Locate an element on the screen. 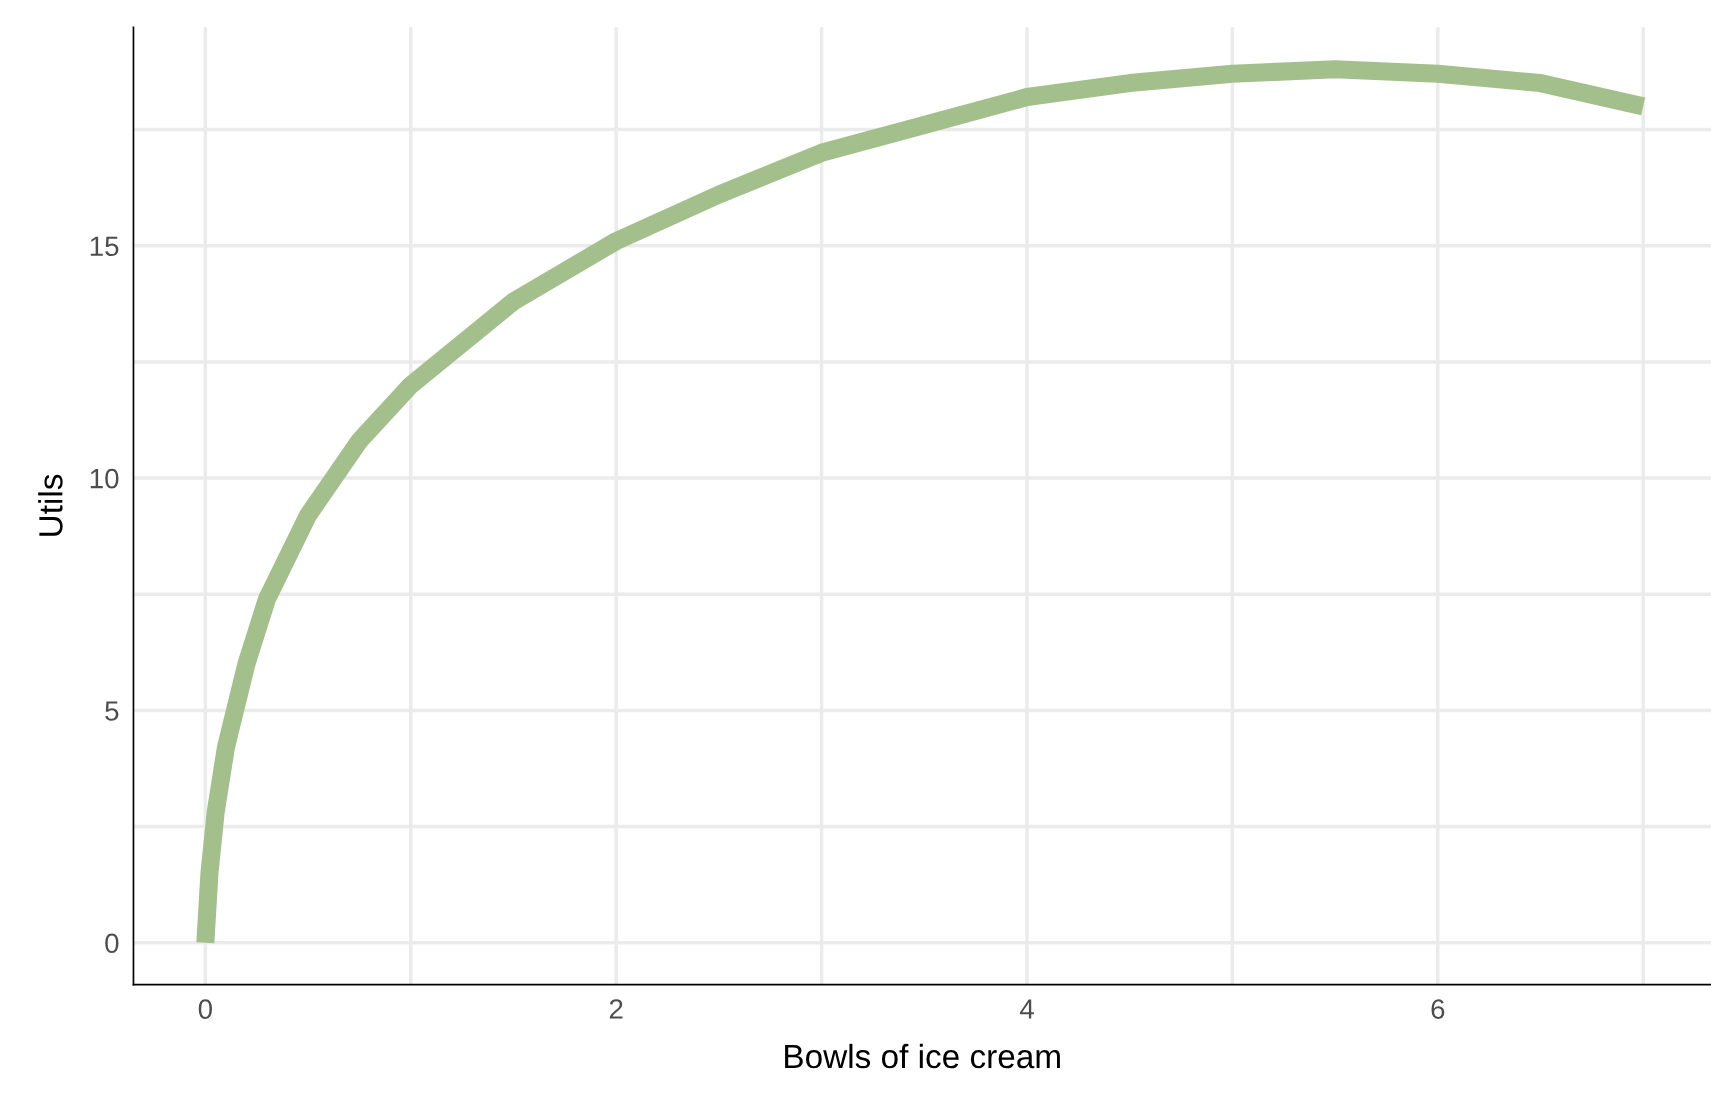  y-tick-label: 0 is located at coordinates (112, 943).